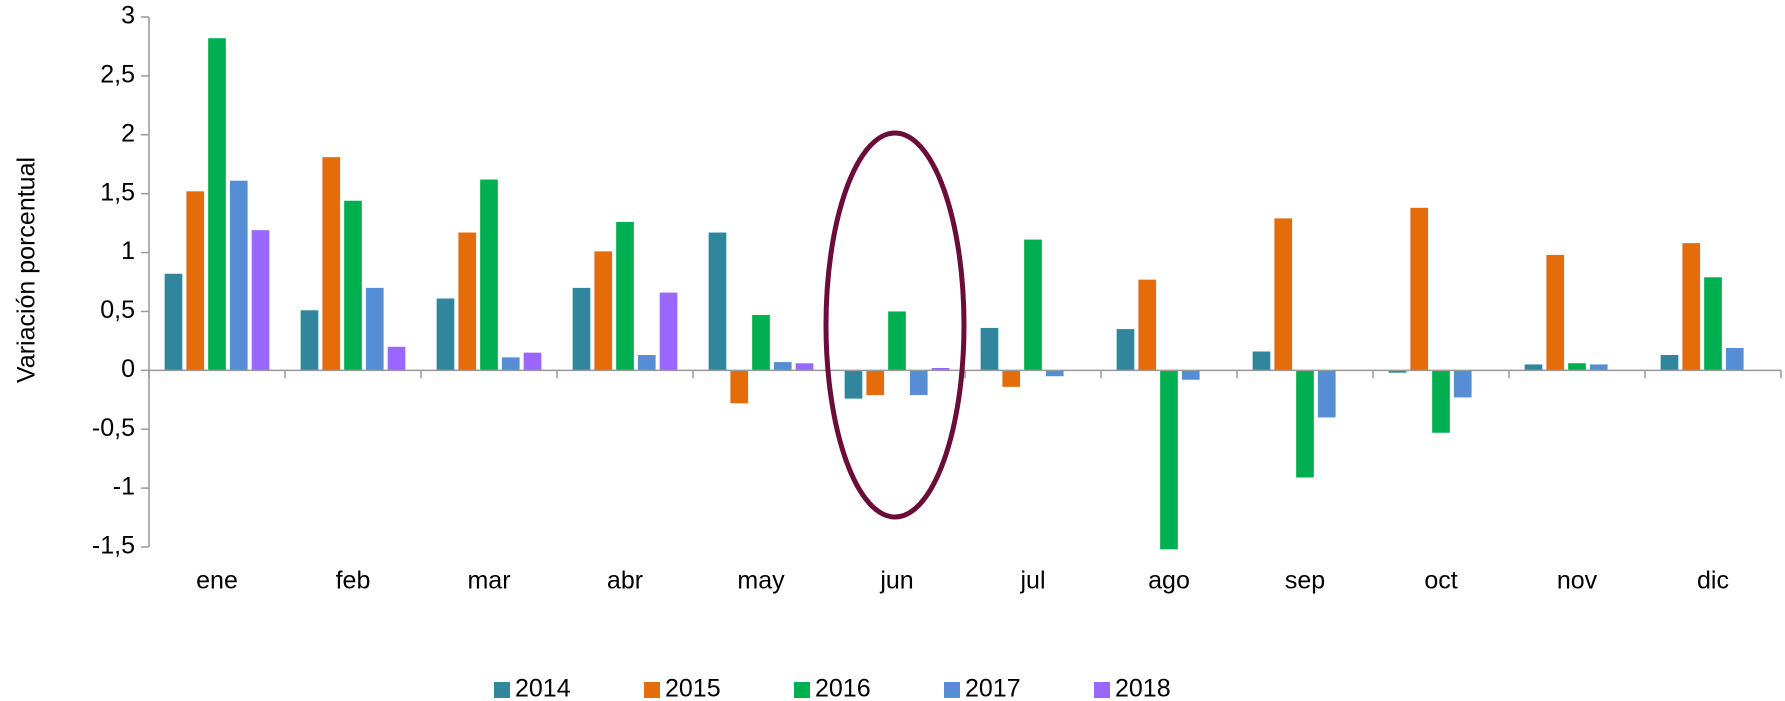 Image resolution: width=1785 pixels, height=701 pixels. Describe the element at coordinates (1713, 581) in the screenshot. I see `x-tick-label: dic` at that location.